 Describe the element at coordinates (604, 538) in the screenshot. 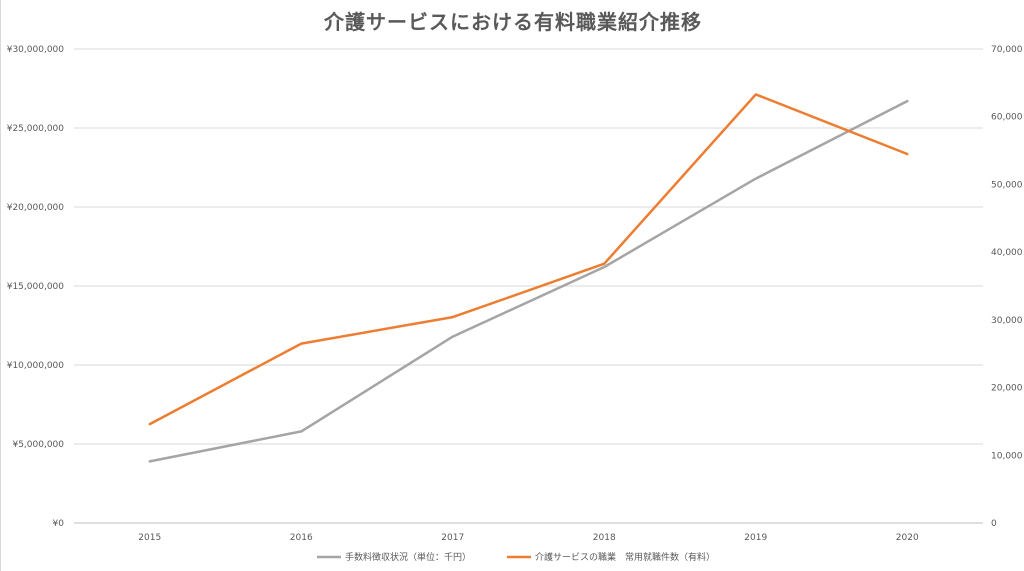

I see `x-tick-label: 2018` at that location.